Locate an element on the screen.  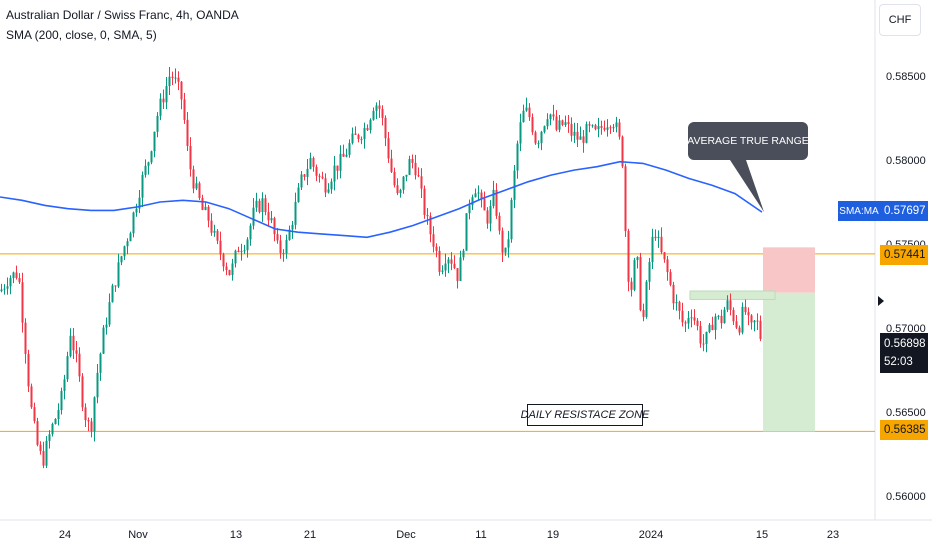
currency-button: CHF is located at coordinates (900, 20).